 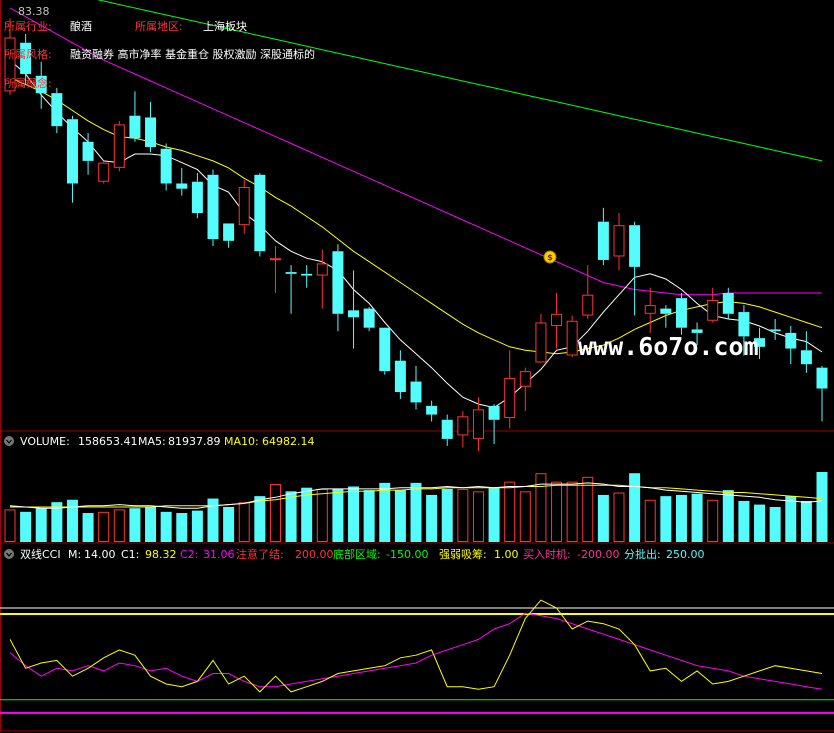 I want to click on watermark-text: www.6o7o.com, so click(x=668, y=346).